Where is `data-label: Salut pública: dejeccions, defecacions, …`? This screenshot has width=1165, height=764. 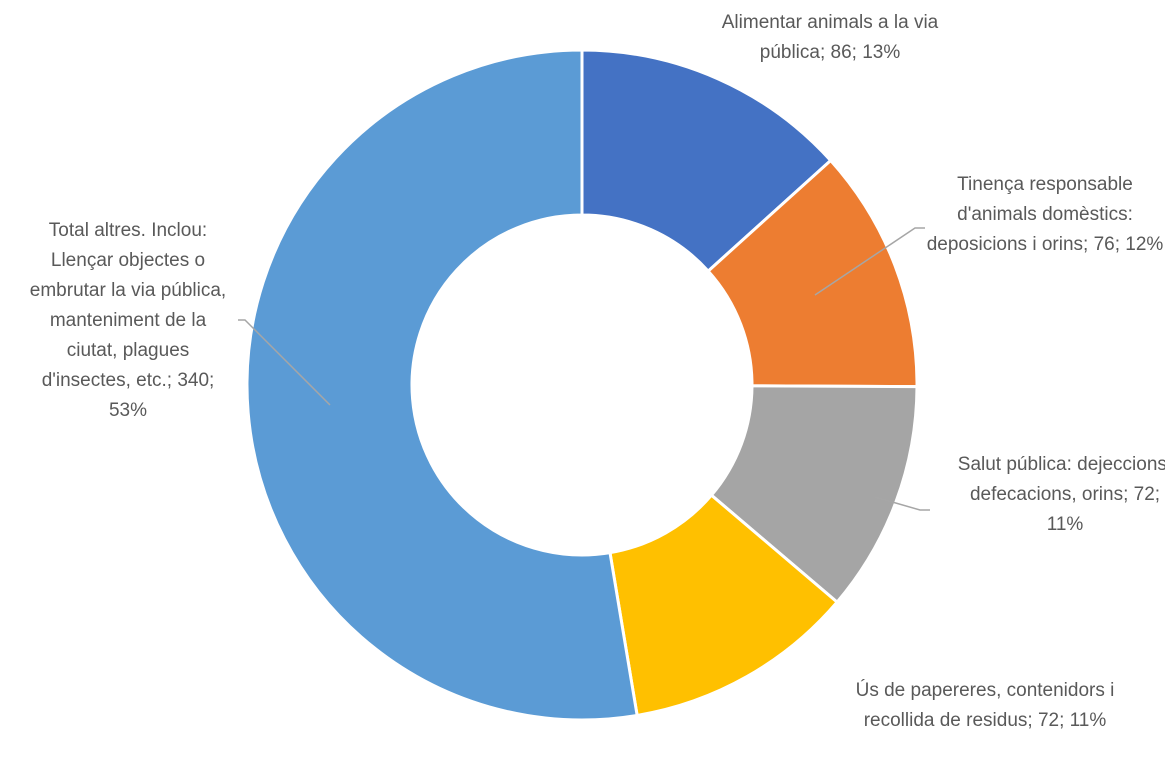 data-label: Salut pública: dejeccions, defecacions, … is located at coordinates (1061, 494).